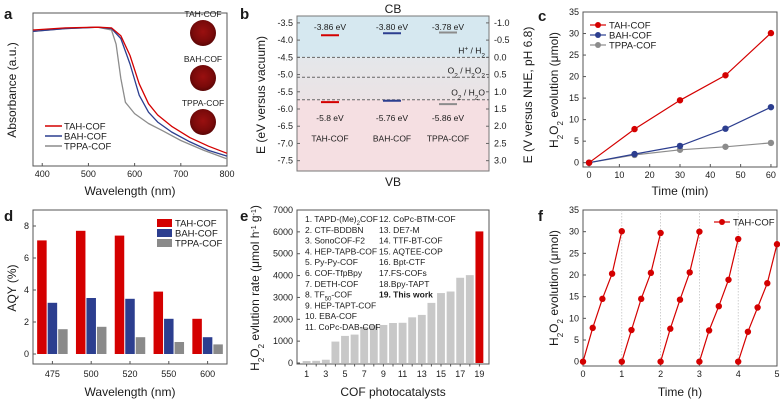  I want to click on y-tick-label: 8, so click(26, 226).